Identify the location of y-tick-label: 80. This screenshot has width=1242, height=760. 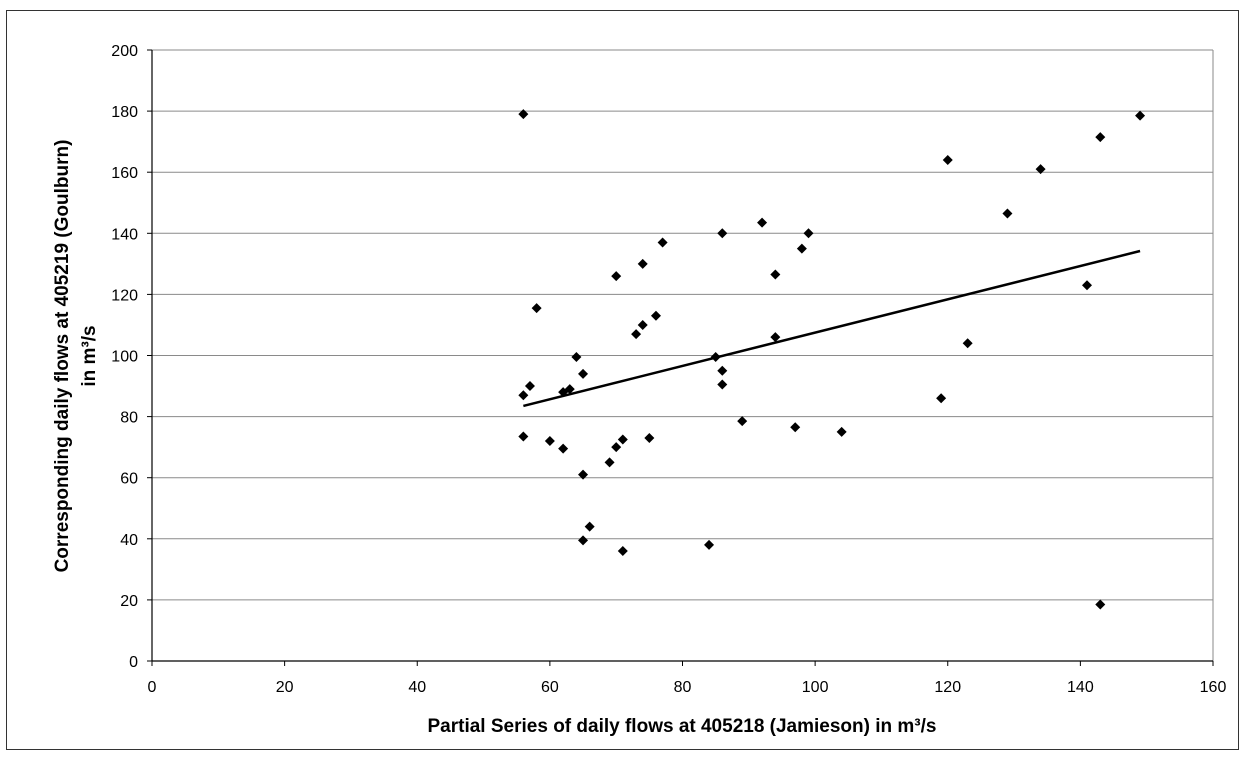
(129, 418).